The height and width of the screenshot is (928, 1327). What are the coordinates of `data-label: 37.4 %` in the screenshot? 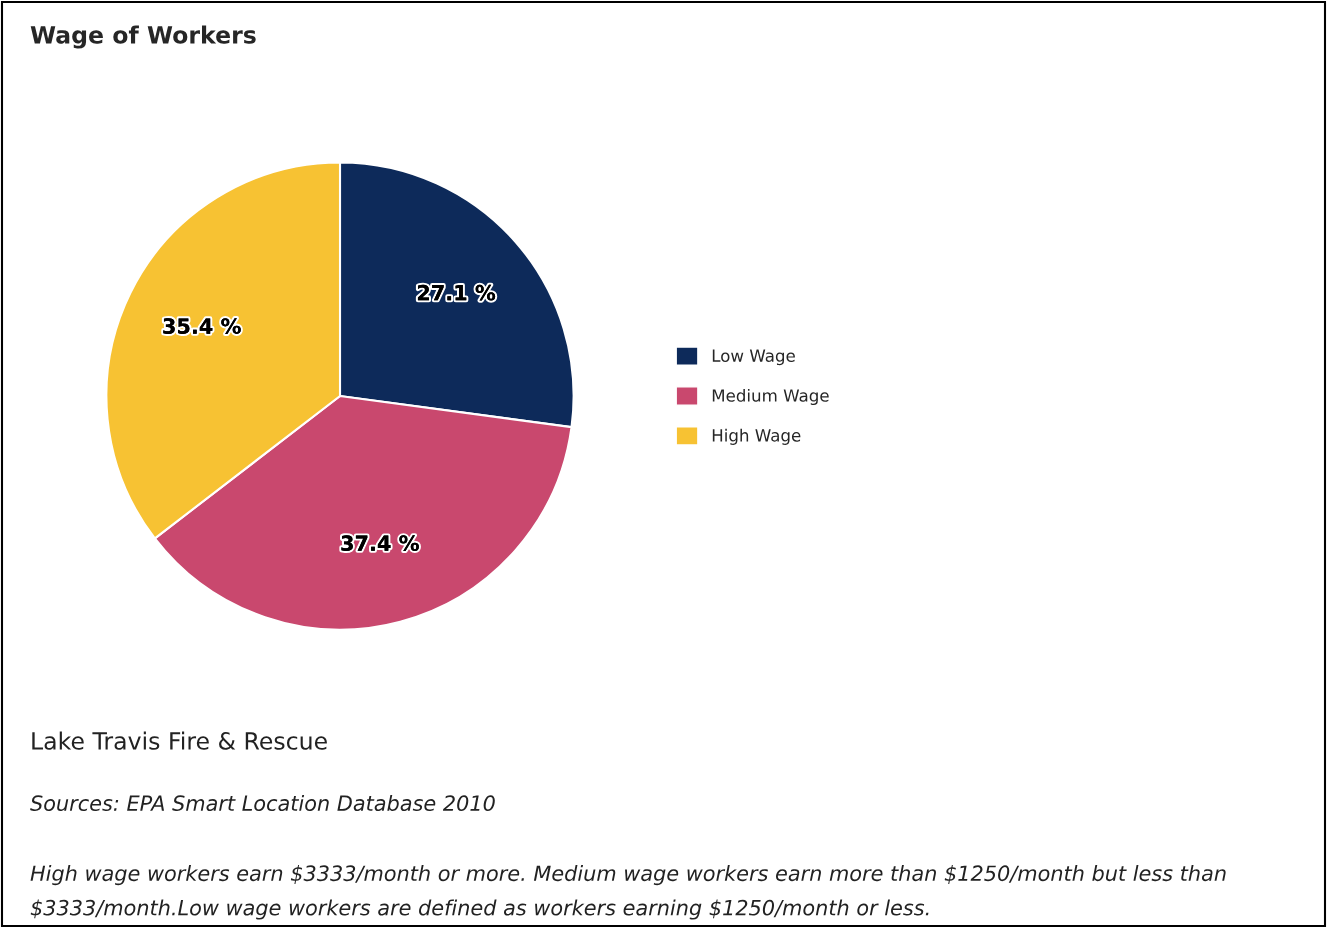 It's located at (380, 543).